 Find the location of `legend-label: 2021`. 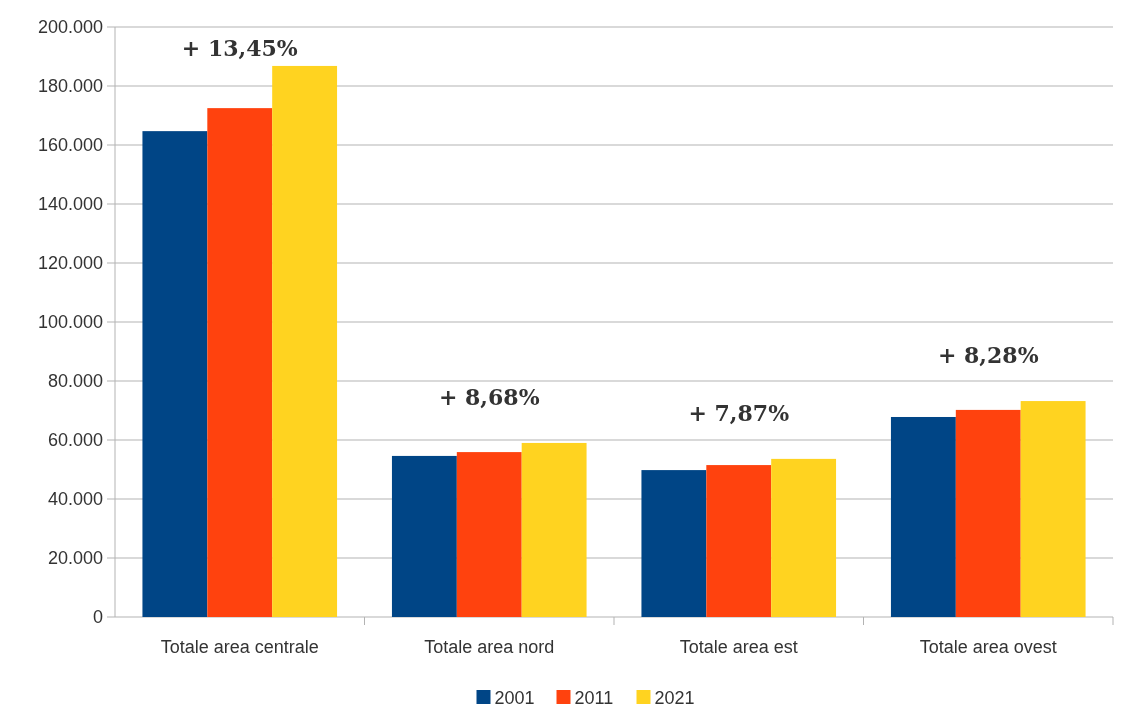

legend-label: 2021 is located at coordinates (674, 698).